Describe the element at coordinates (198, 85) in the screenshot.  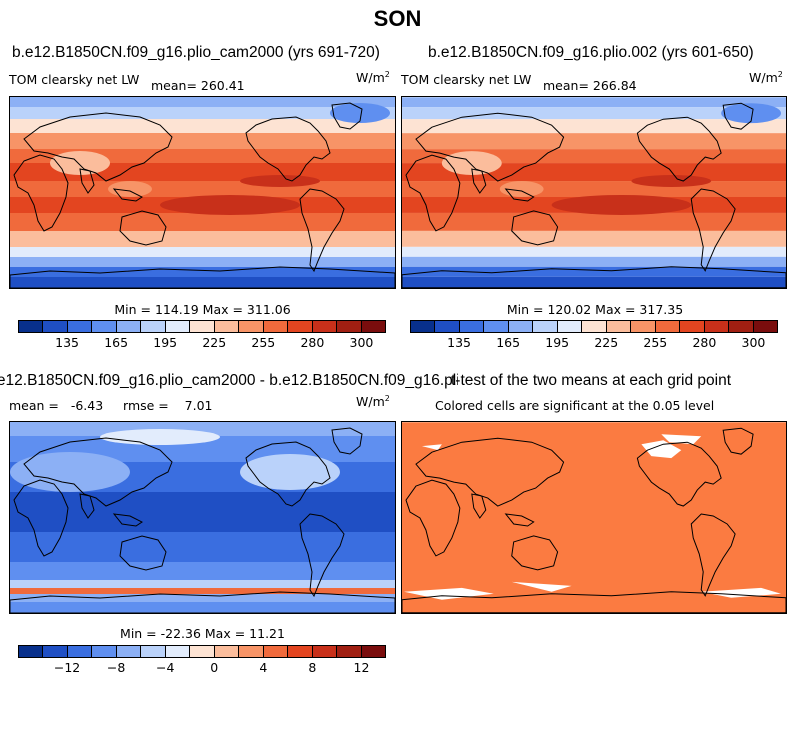
I see `panel-1-mean: mean= 260.41` at that location.